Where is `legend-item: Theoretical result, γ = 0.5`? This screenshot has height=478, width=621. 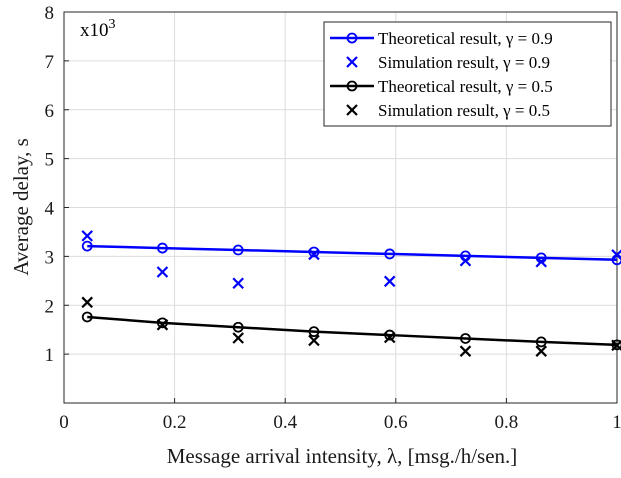
legend-item: Theoretical result, γ = 0.5 is located at coordinates (441, 86).